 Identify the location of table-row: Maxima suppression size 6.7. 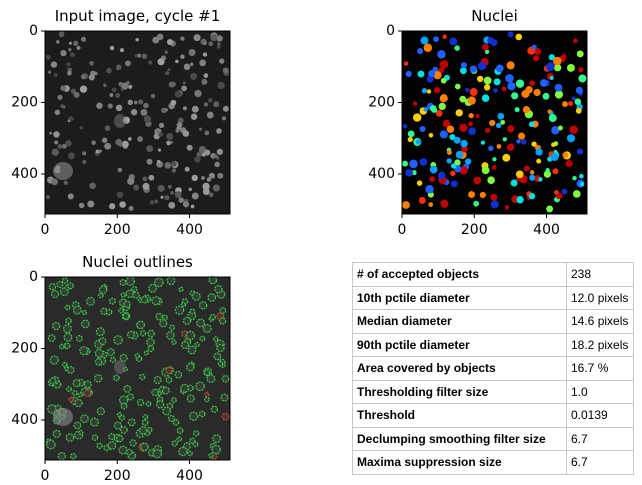
(493, 462).